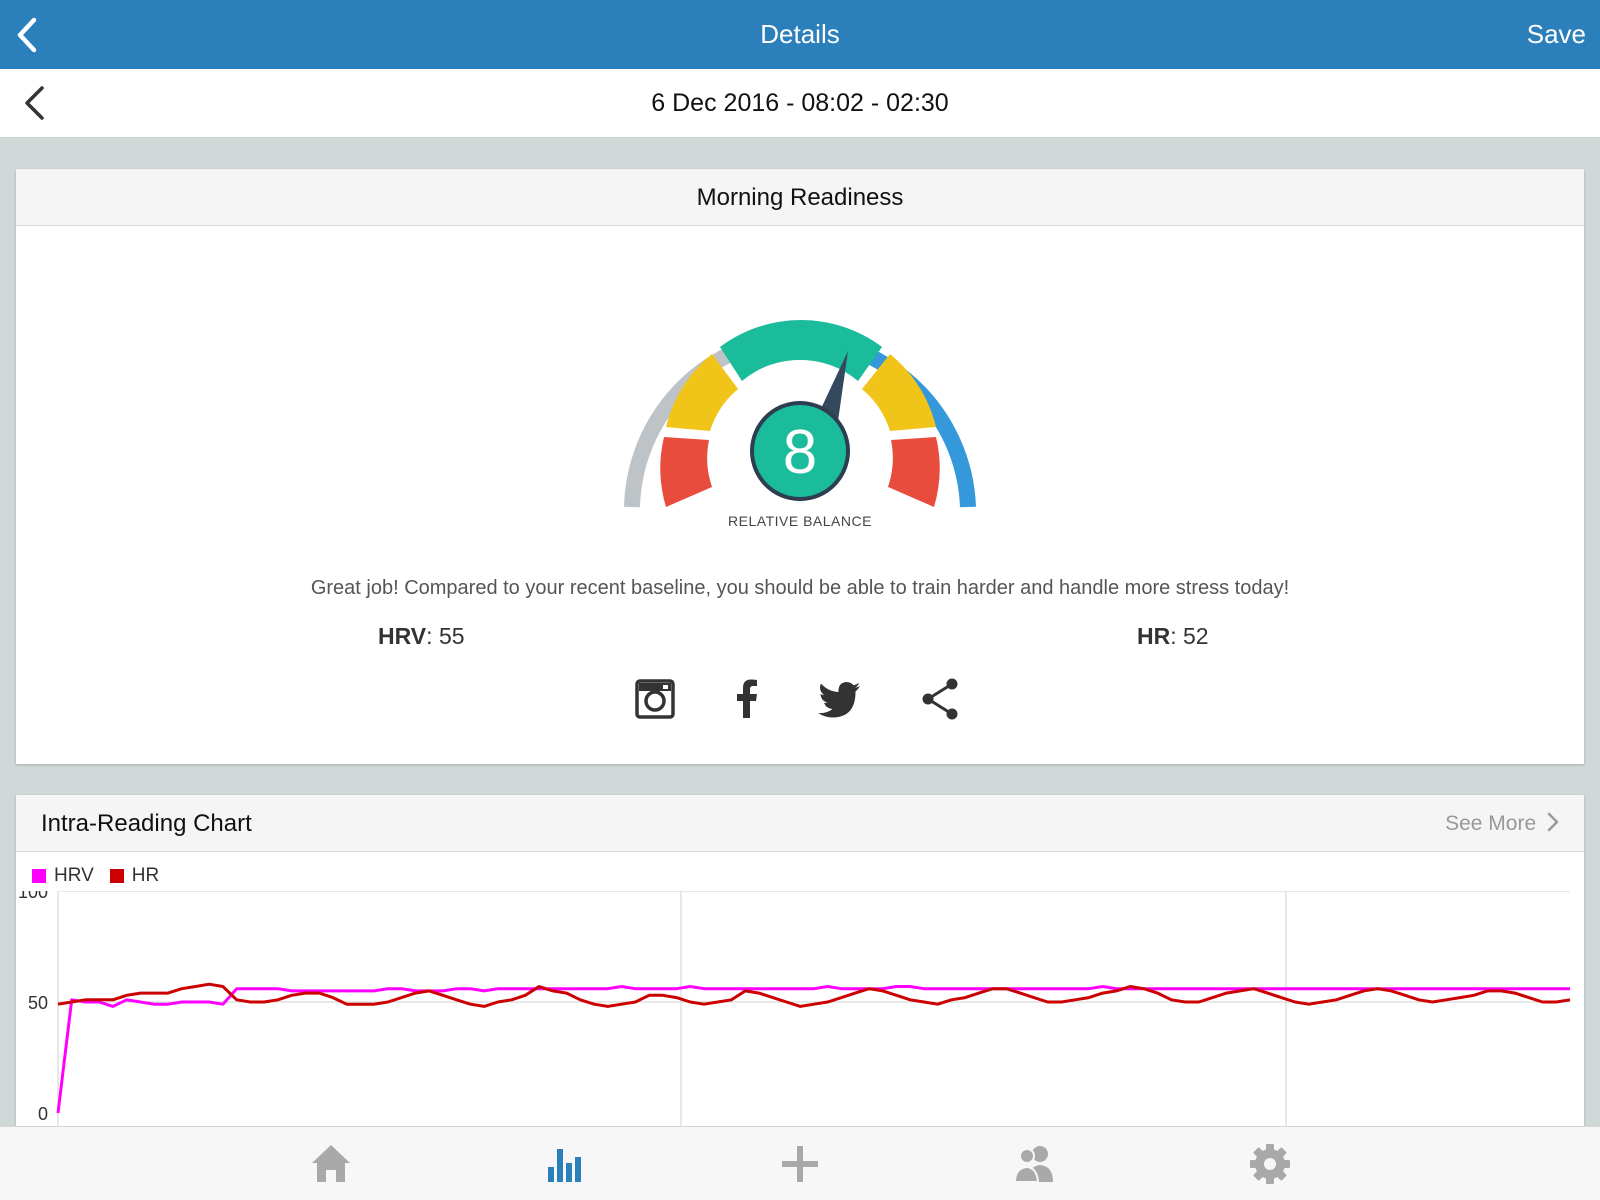  I want to click on gauge-segment-optimal, so click(801, 350).